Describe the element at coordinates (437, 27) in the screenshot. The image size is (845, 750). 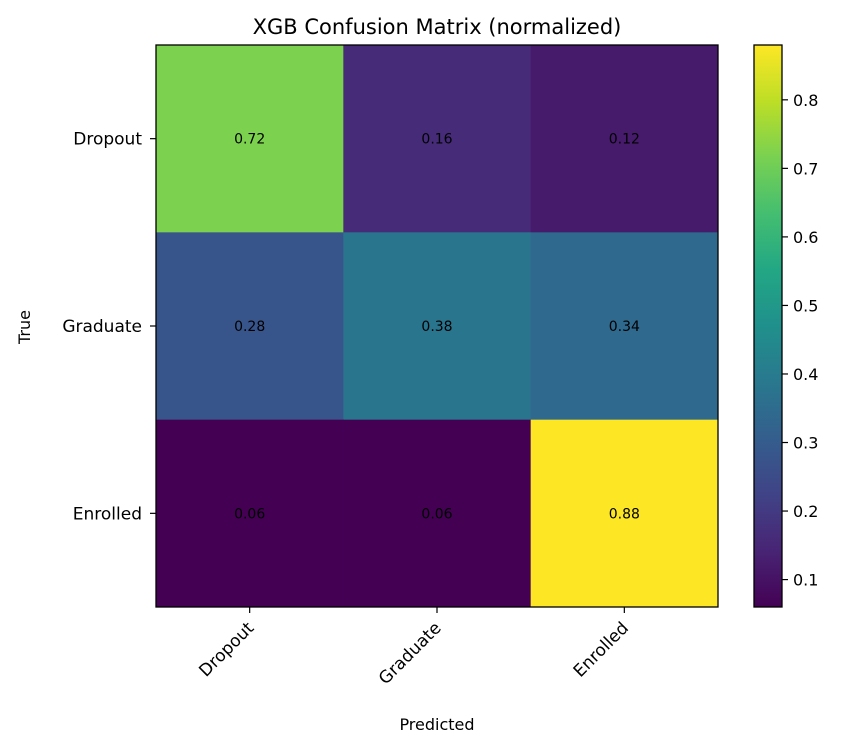
I see `chart-title: XGB Confusion Matrix (normalized)` at that location.